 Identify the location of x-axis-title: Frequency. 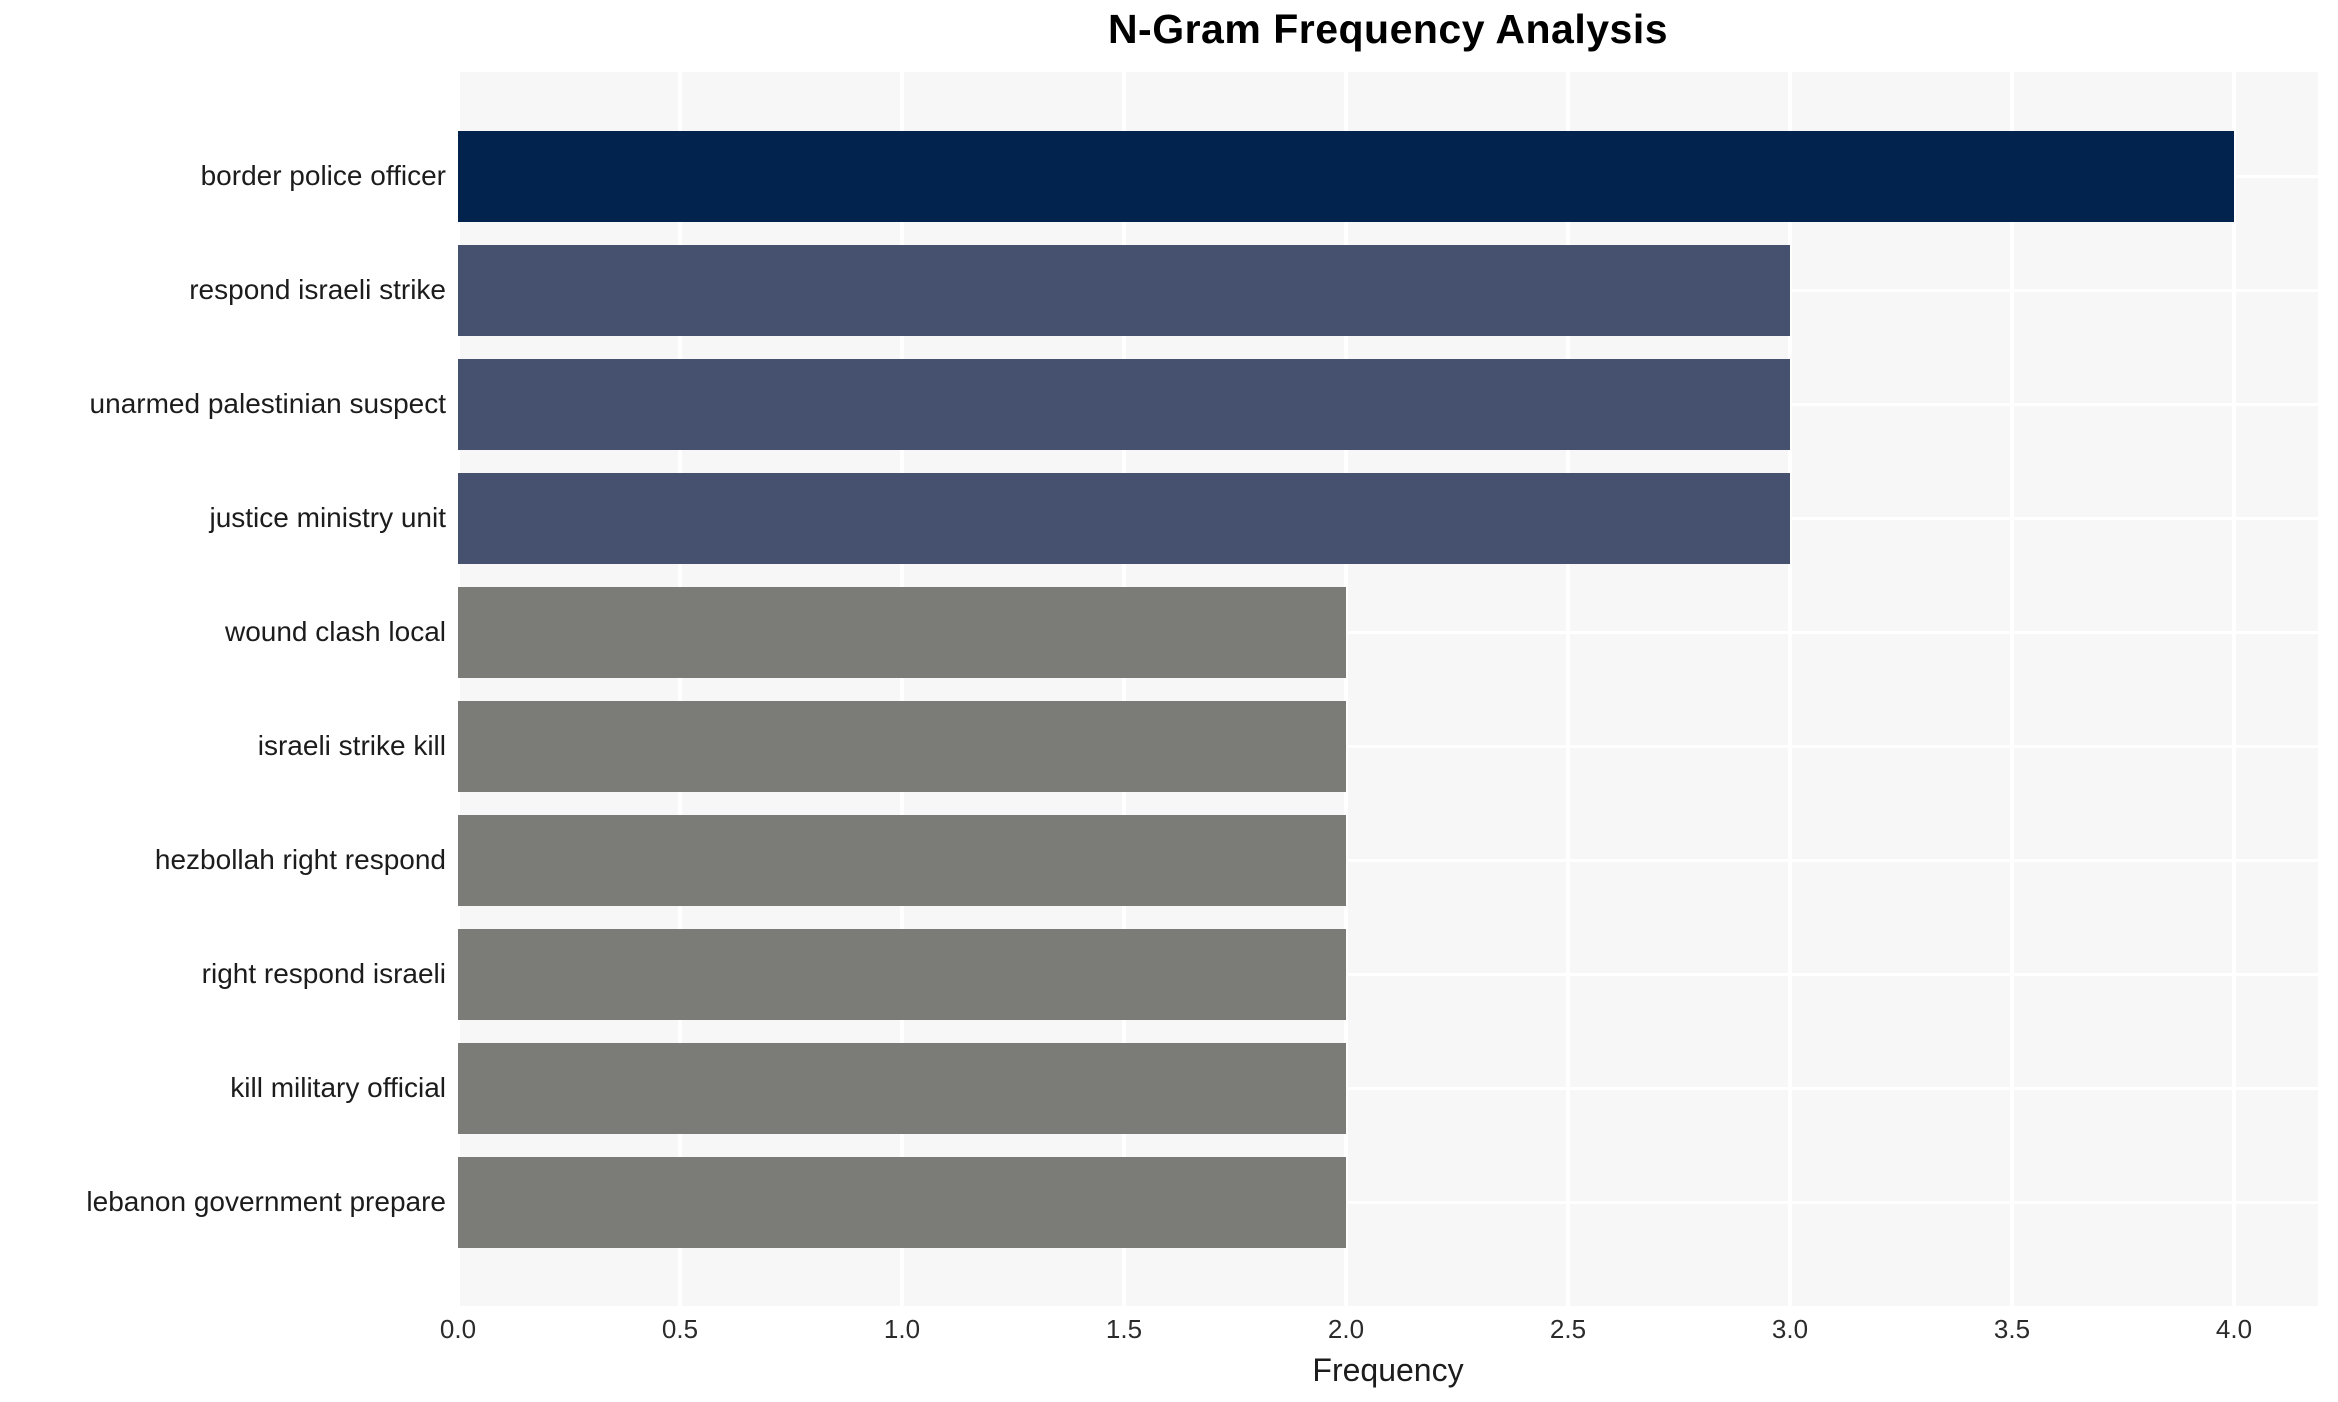
(1388, 1370).